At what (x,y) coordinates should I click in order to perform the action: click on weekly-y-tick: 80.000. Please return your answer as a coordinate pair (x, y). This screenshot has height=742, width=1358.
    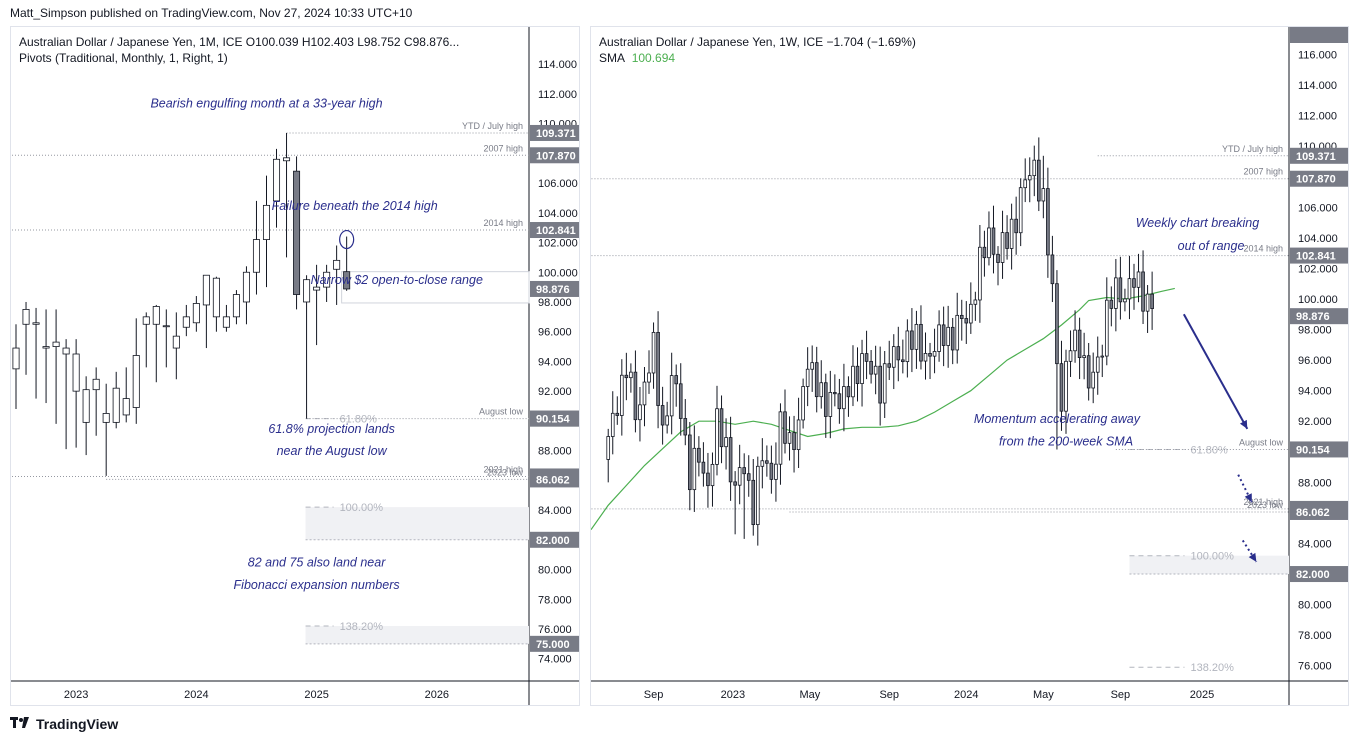
    Looking at the image, I should click on (1315, 606).